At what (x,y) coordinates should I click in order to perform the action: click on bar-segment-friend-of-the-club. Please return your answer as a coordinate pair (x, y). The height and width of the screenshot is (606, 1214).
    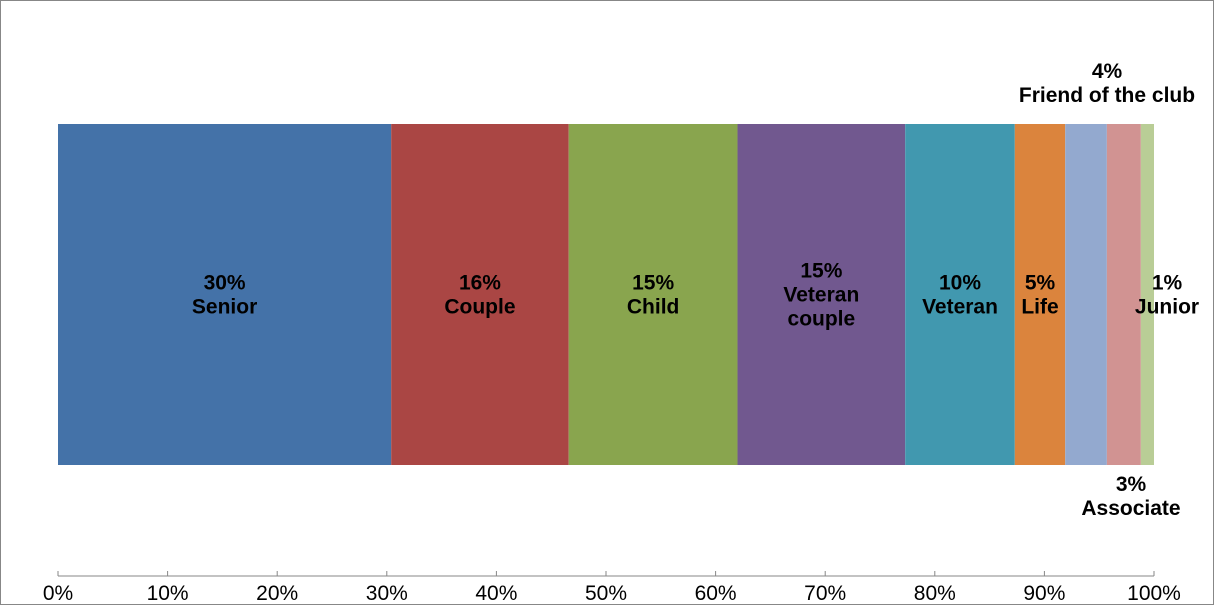
    Looking at the image, I should click on (1086, 294).